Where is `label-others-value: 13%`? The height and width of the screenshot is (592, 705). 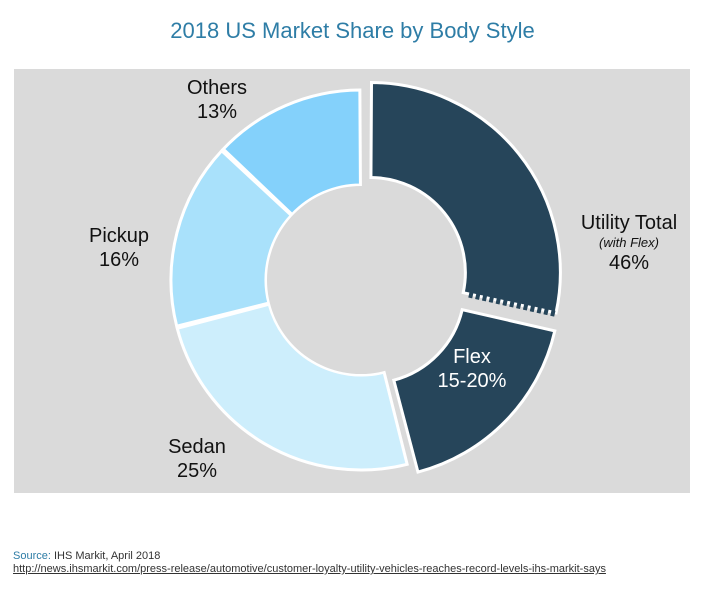 label-others-value: 13% is located at coordinates (217, 112).